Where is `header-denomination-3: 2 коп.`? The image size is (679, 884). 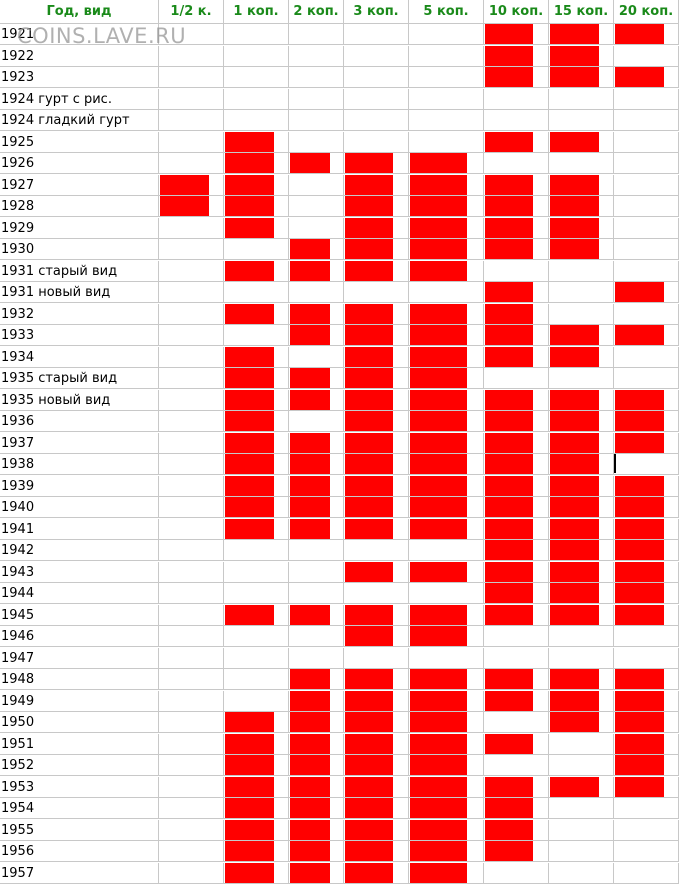 header-denomination-3: 2 коп. is located at coordinates (316, 12).